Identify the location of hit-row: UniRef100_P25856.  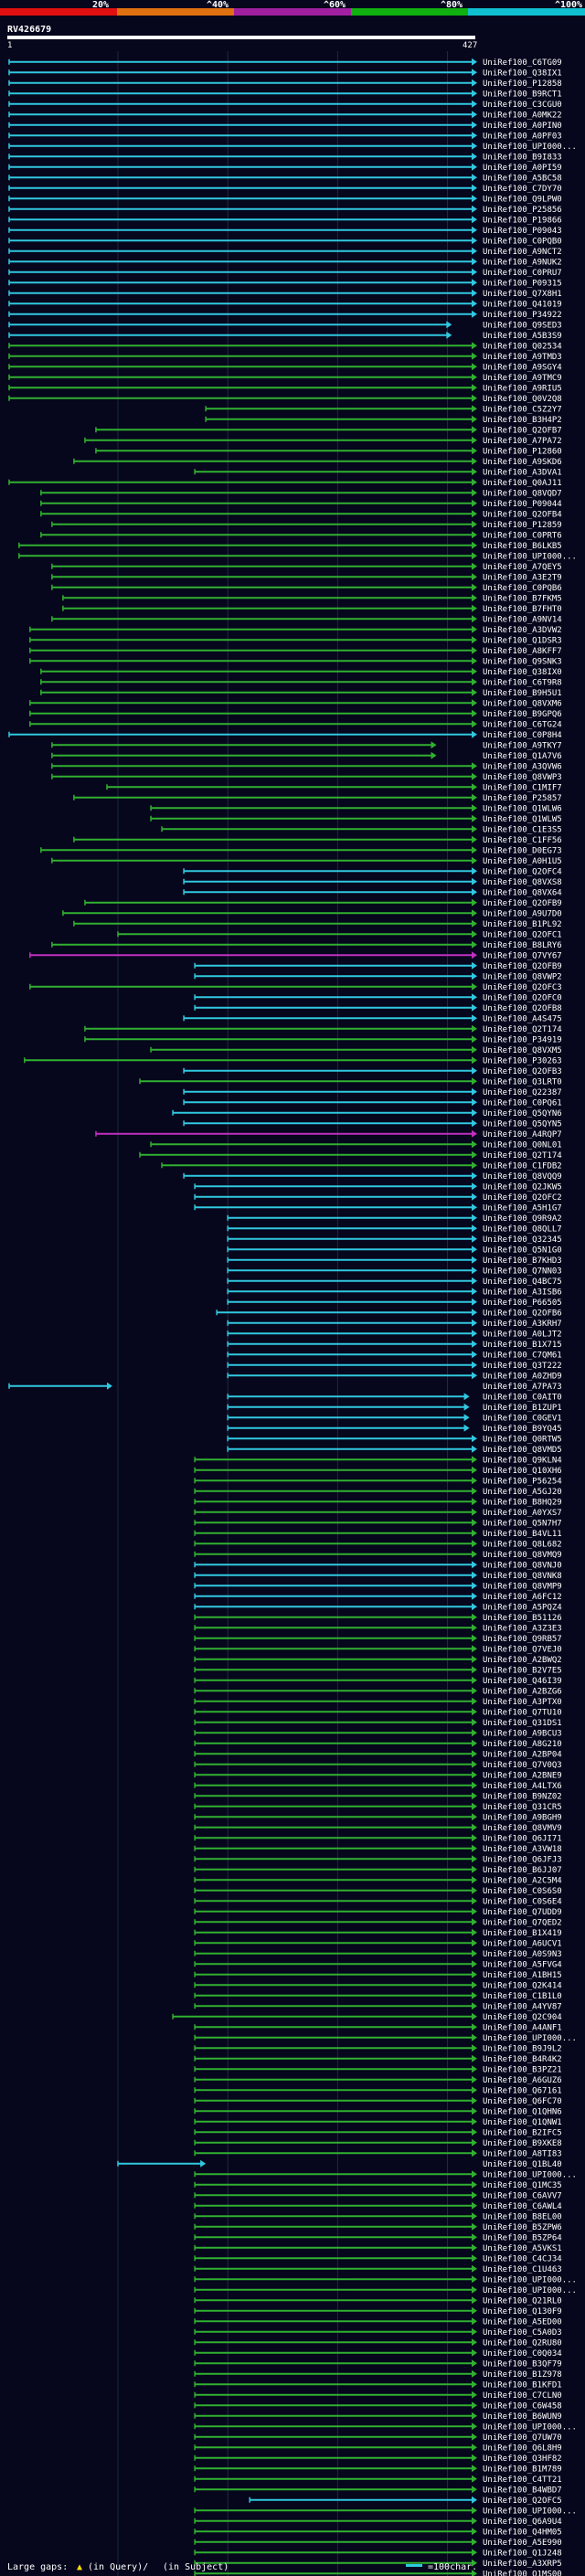
(285, 210).